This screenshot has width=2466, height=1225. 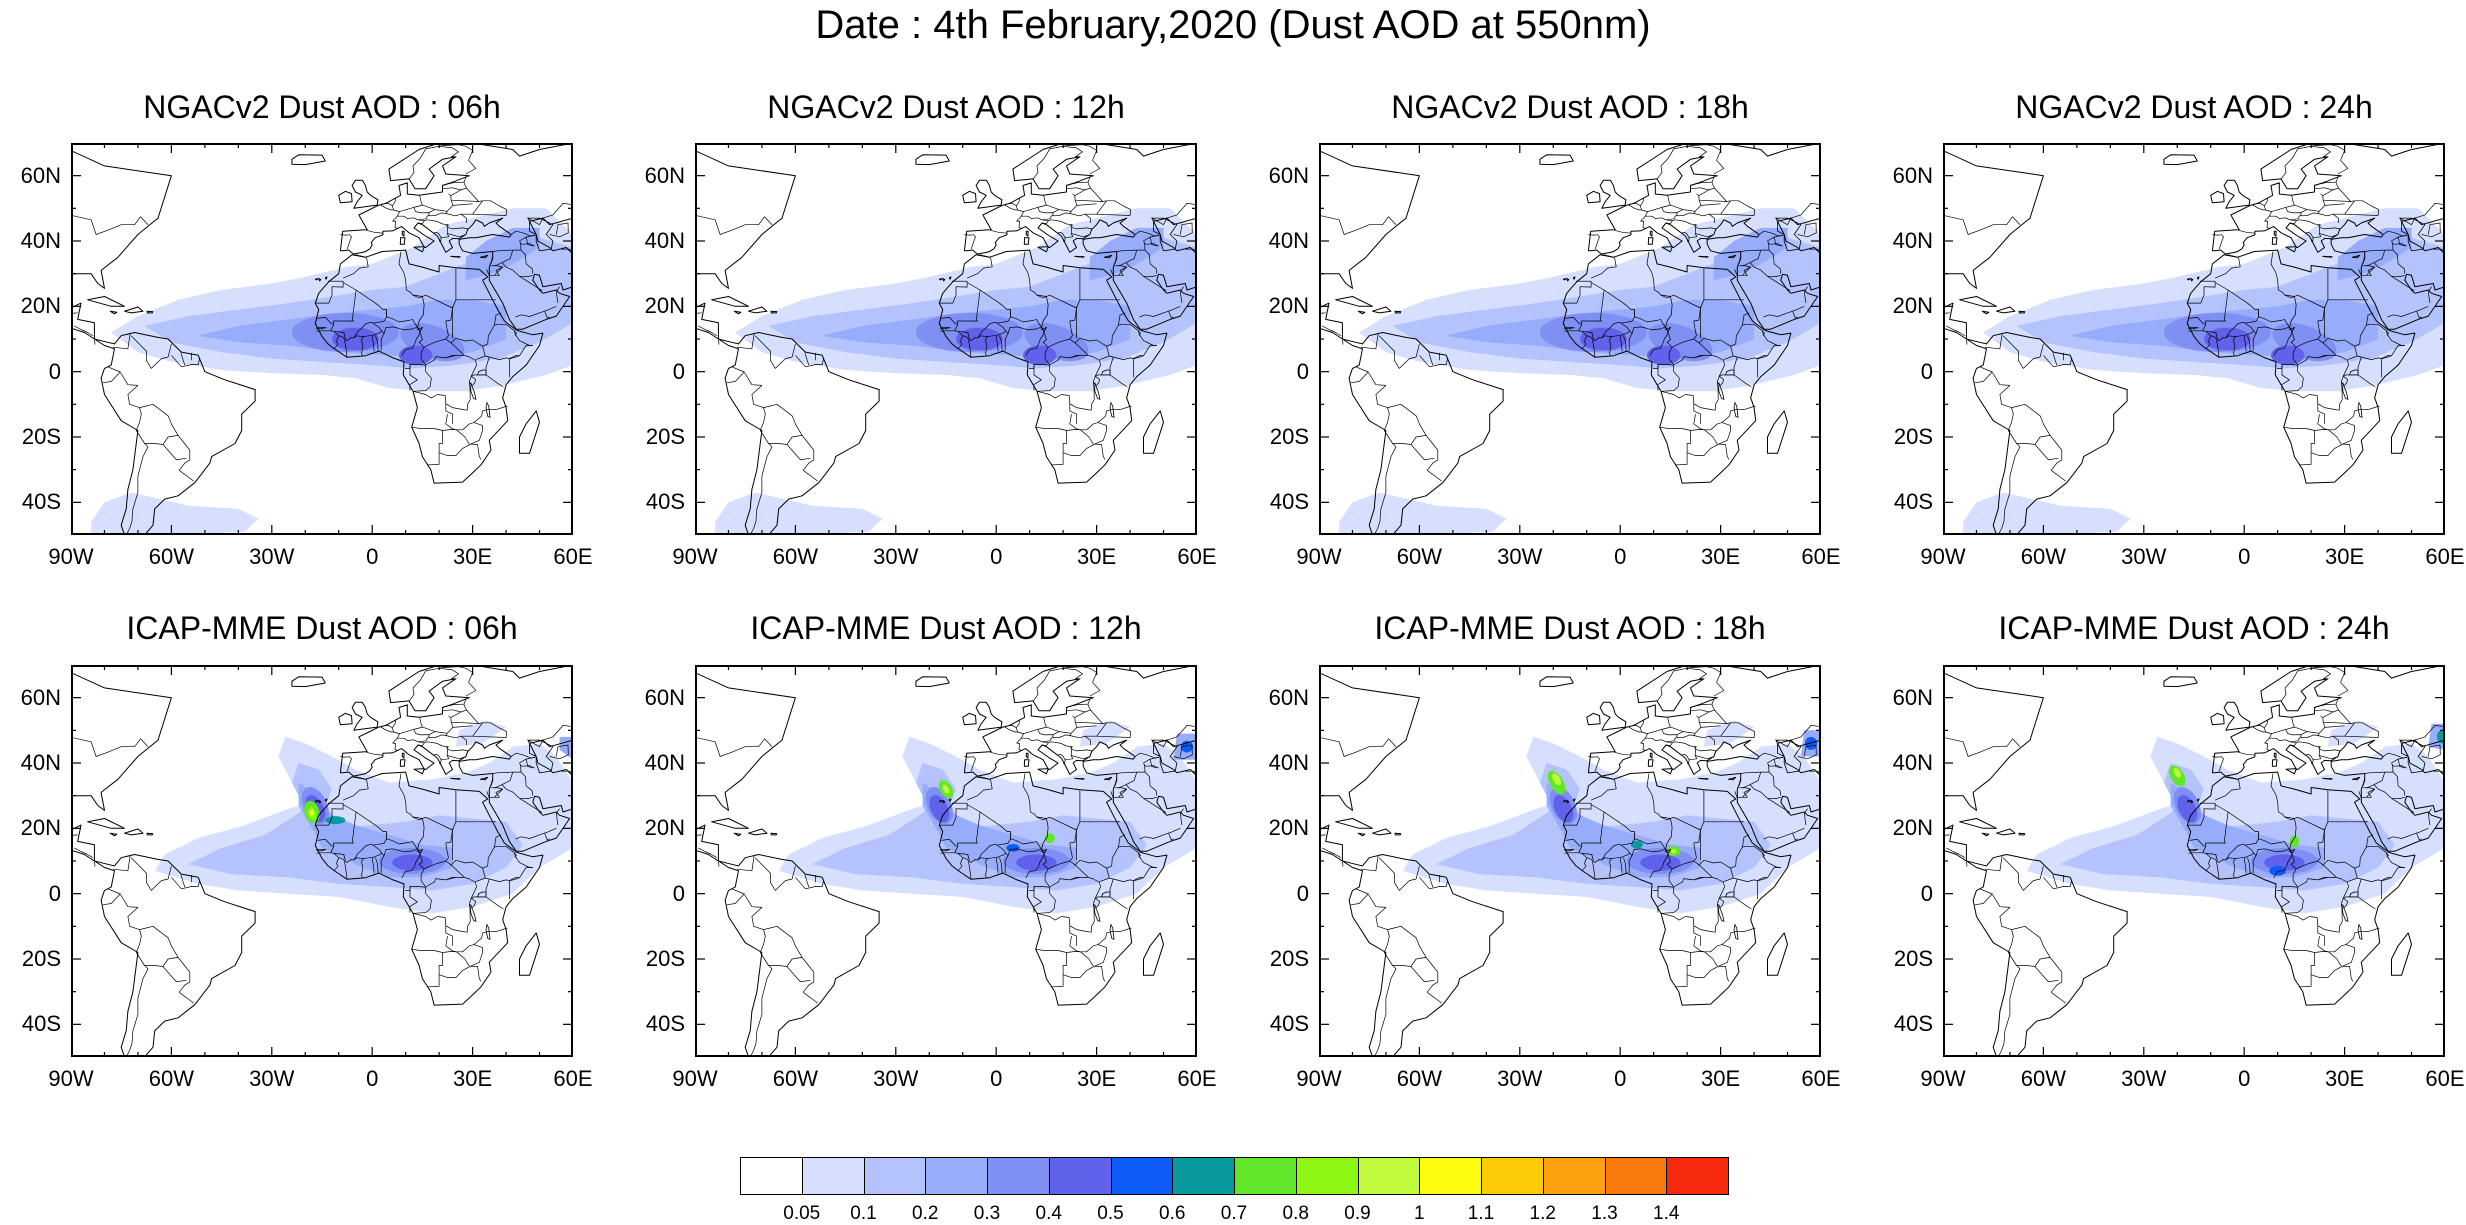 What do you see at coordinates (946, 107) in the screenshot?
I see `panel-title: NGACv2 Dust AOD : 12h` at bounding box center [946, 107].